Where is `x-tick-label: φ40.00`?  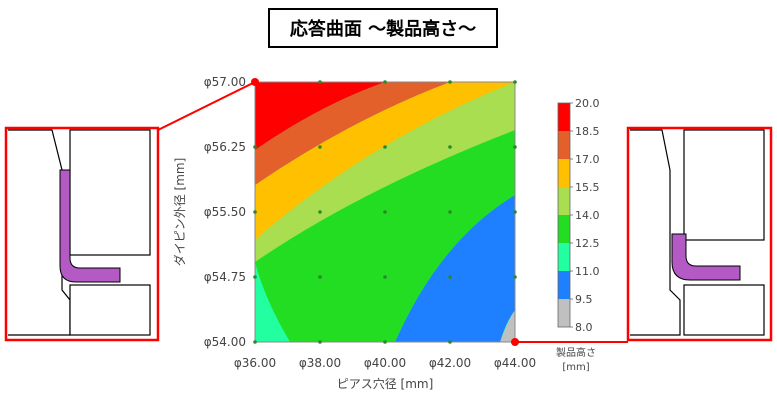
x-tick-label: φ40.00 is located at coordinates (385, 363).